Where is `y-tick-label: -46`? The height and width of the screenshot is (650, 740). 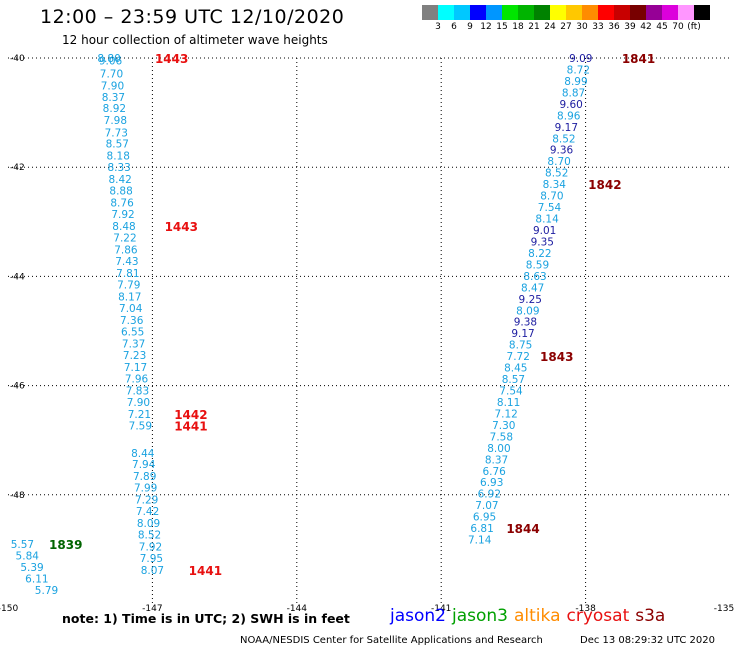 y-tick-label: -46 is located at coordinates (17, 387).